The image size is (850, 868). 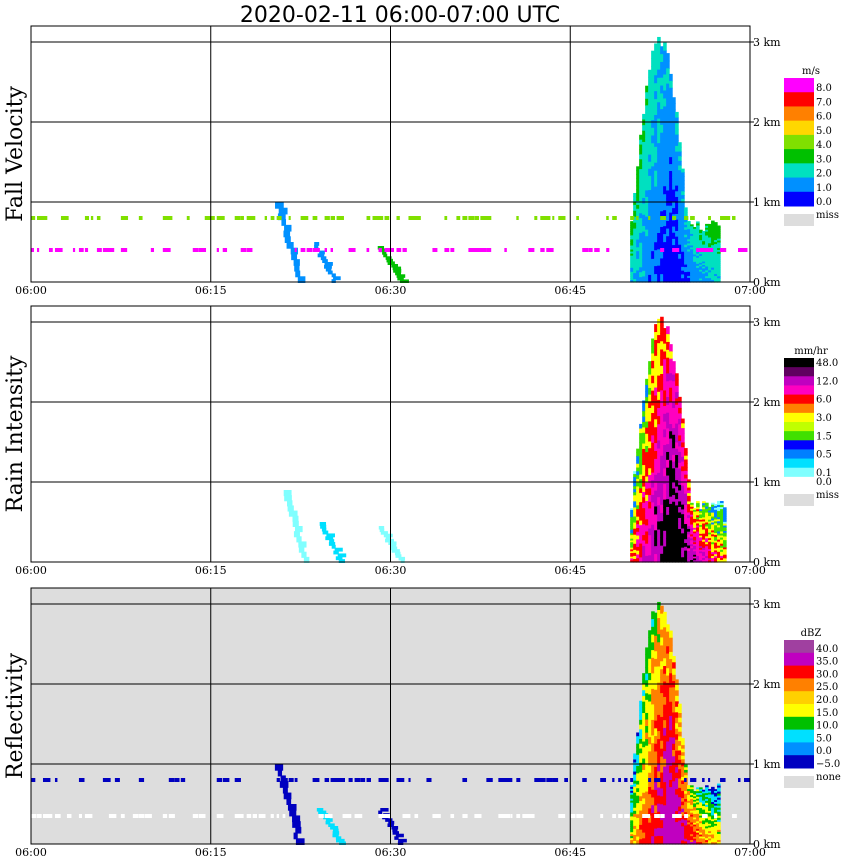 What do you see at coordinates (799, 417) in the screenshot?
I see `colorbar-swatch` at bounding box center [799, 417].